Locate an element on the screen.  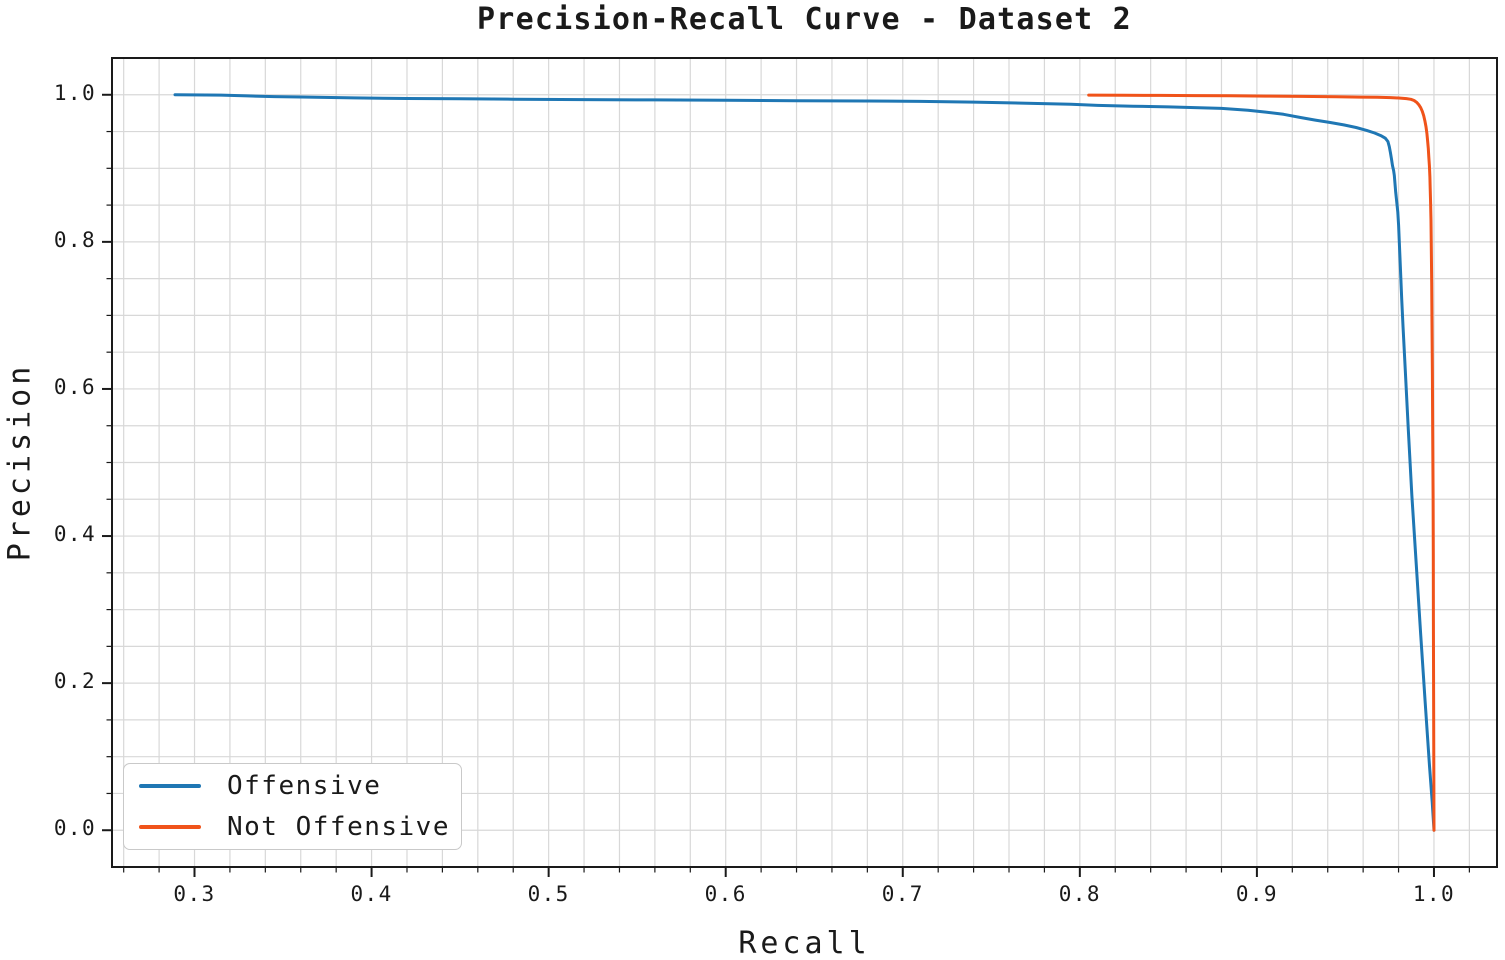
legend-label: Offensive is located at coordinates (304, 785).